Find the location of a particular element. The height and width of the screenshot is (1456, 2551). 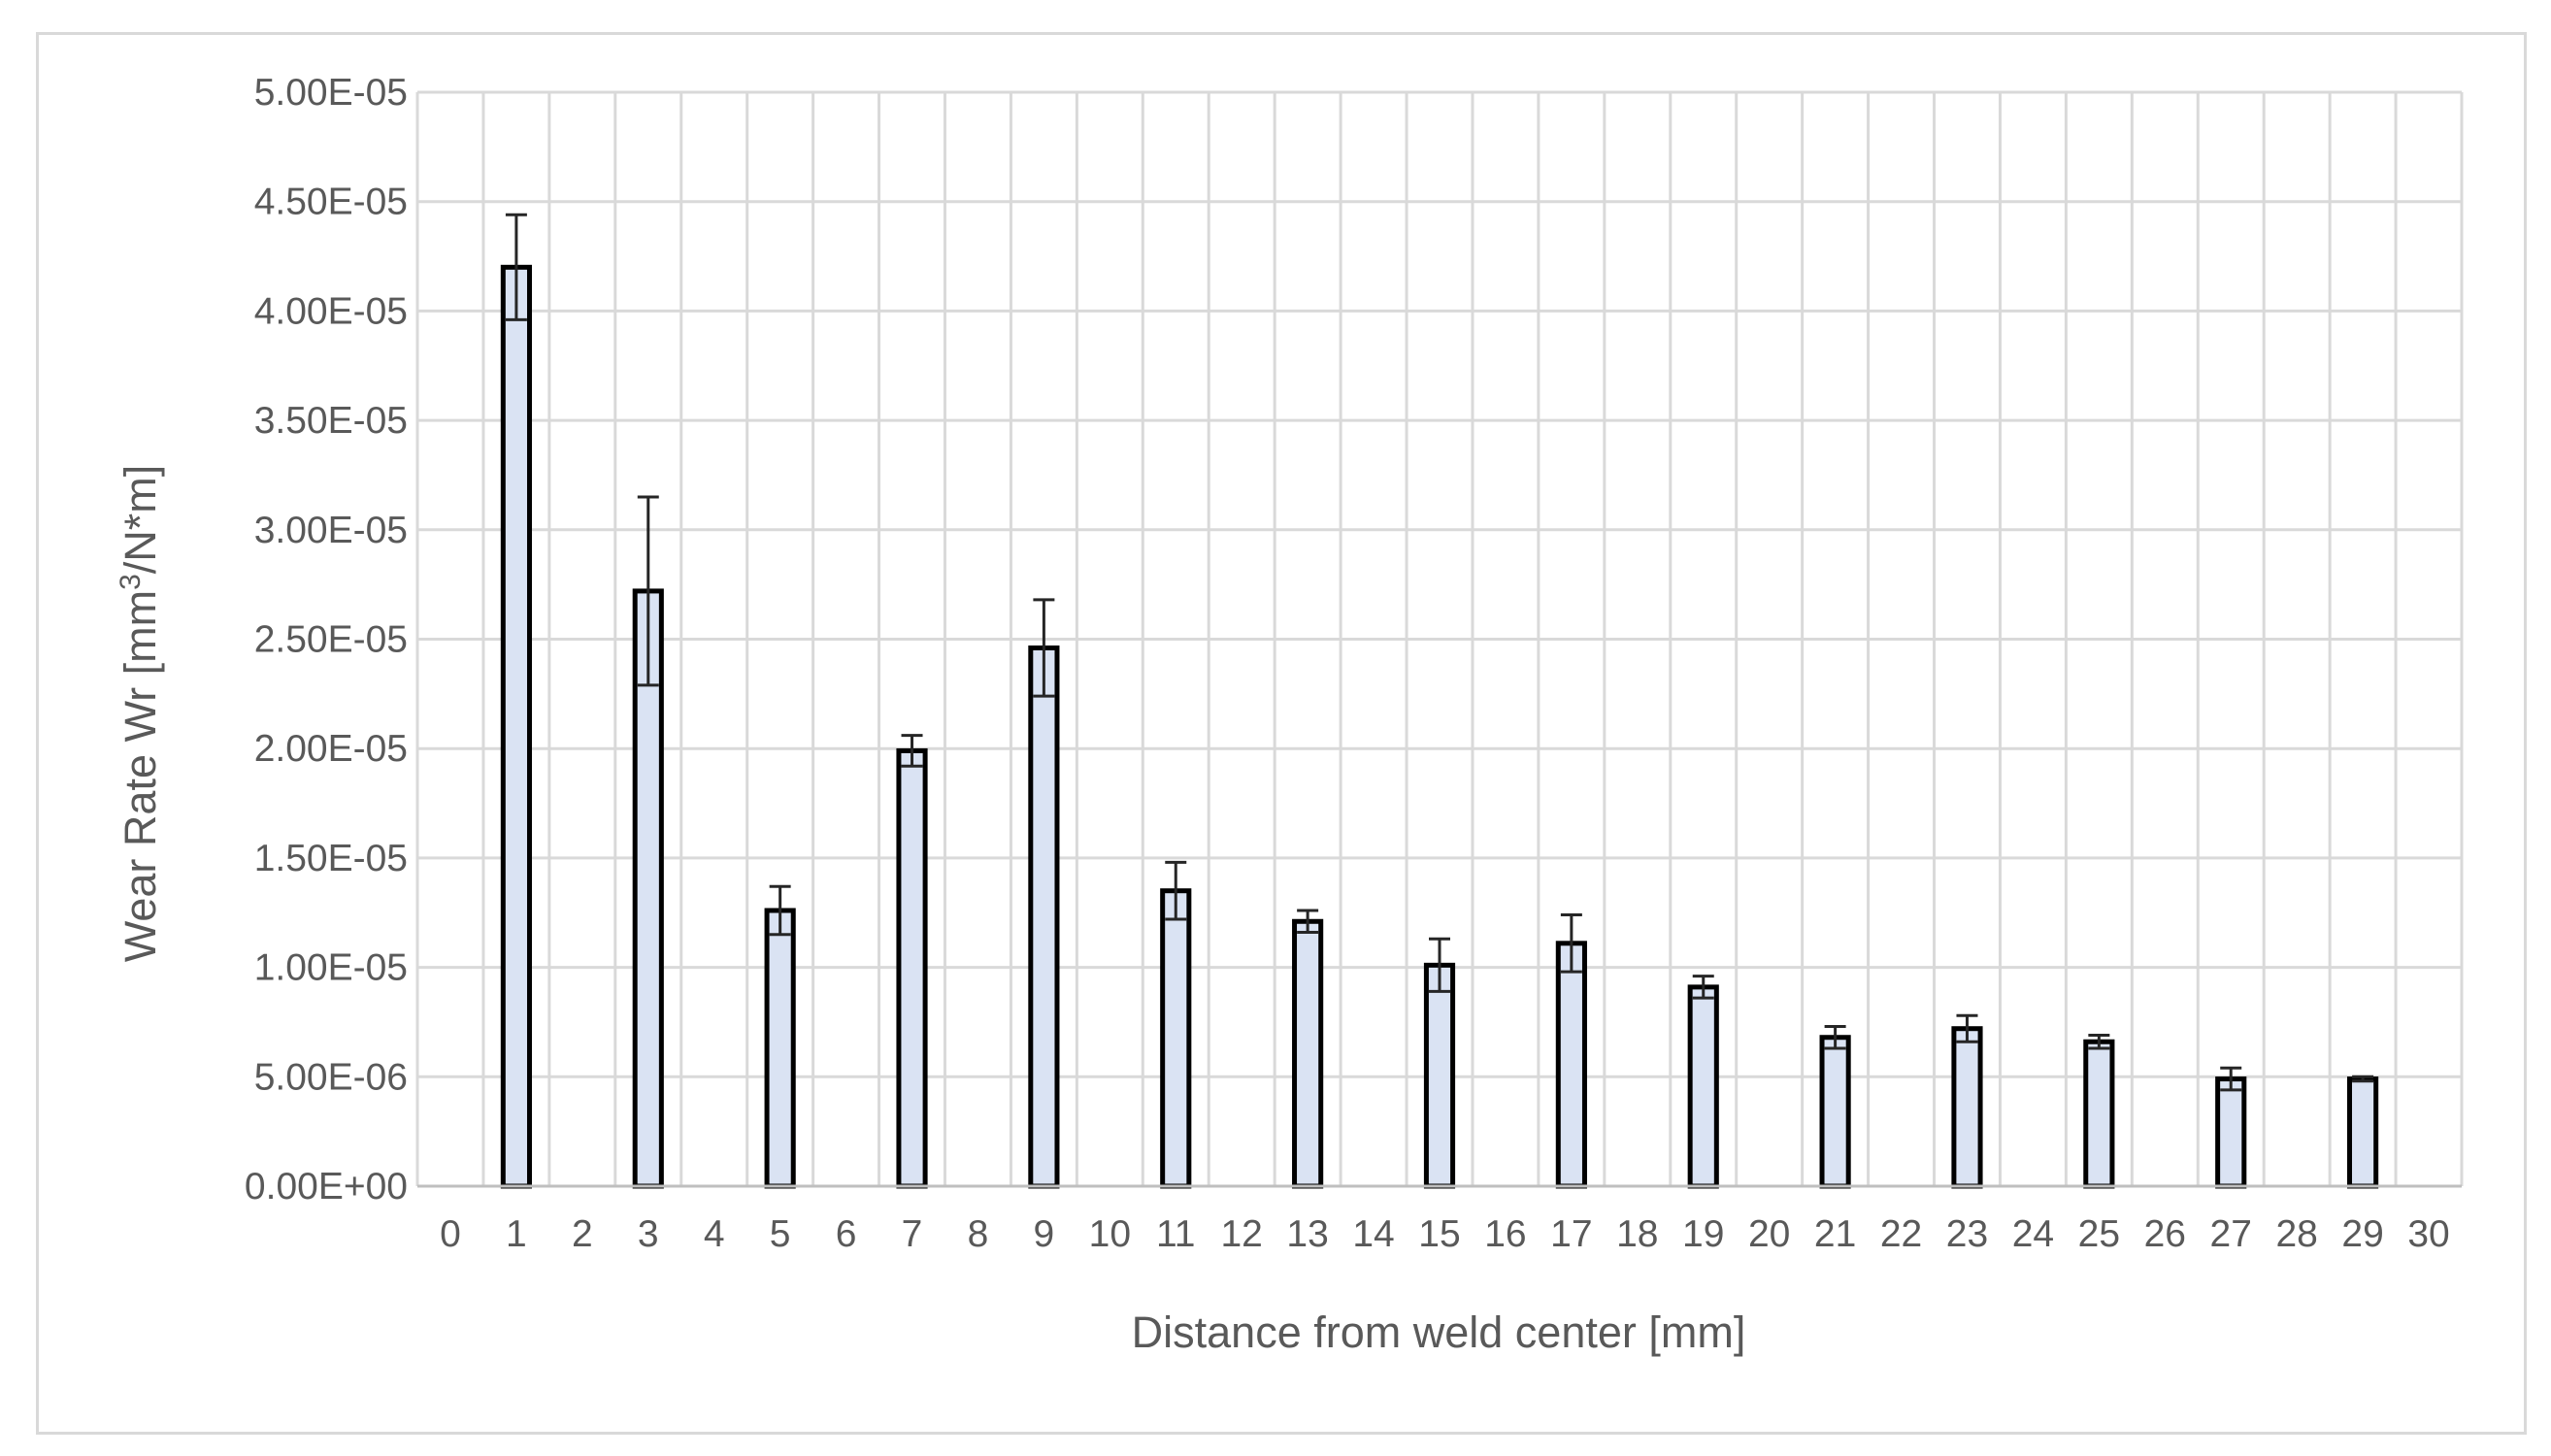

x-tick-label: 12 is located at coordinates (1241, 1234).